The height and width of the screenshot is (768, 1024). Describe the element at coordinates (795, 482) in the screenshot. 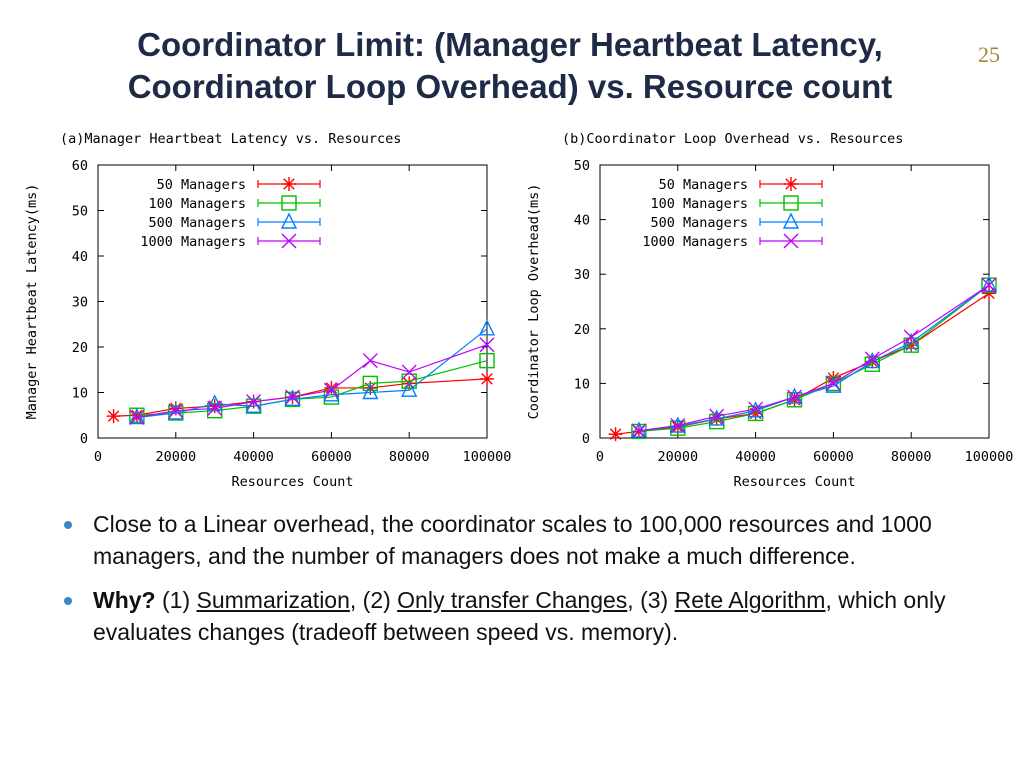

I see `x-axis-label: Resources Count` at that location.